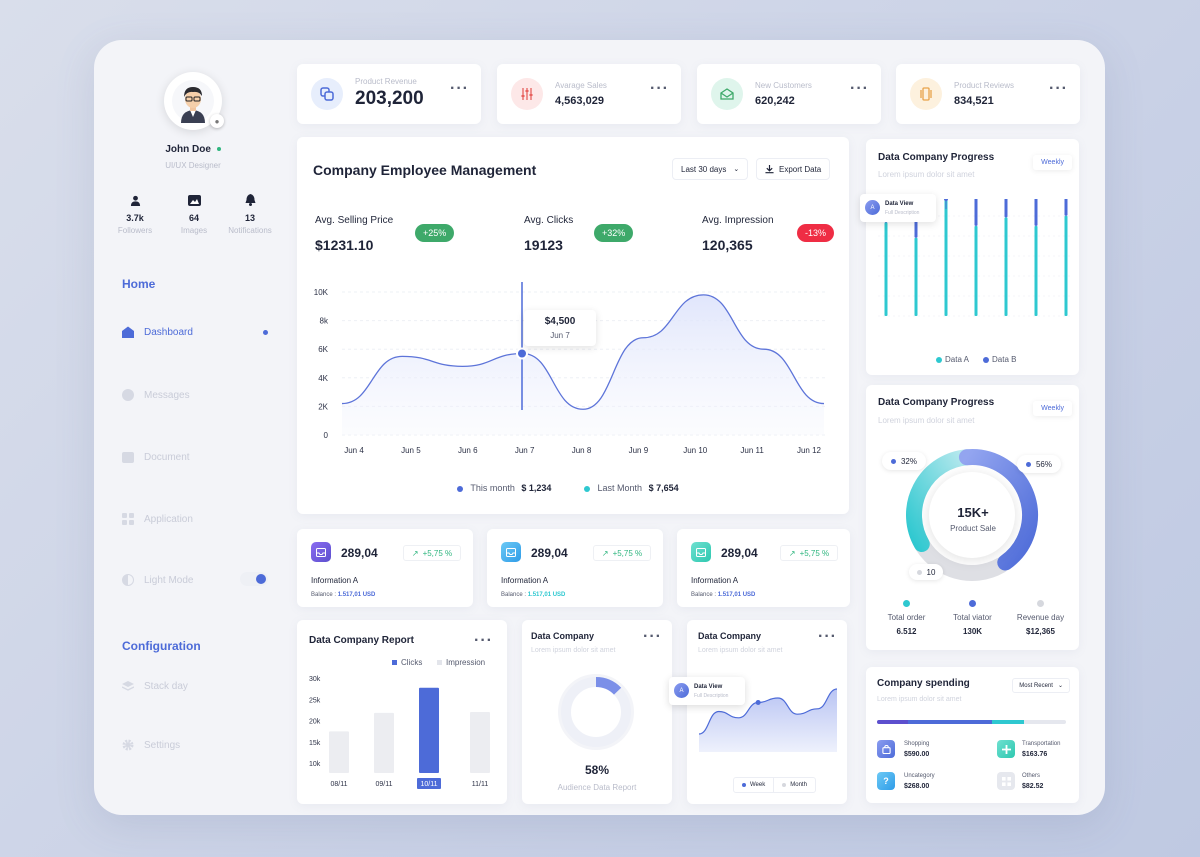  What do you see at coordinates (135, 200) in the screenshot?
I see `user-icon` at bounding box center [135, 200].